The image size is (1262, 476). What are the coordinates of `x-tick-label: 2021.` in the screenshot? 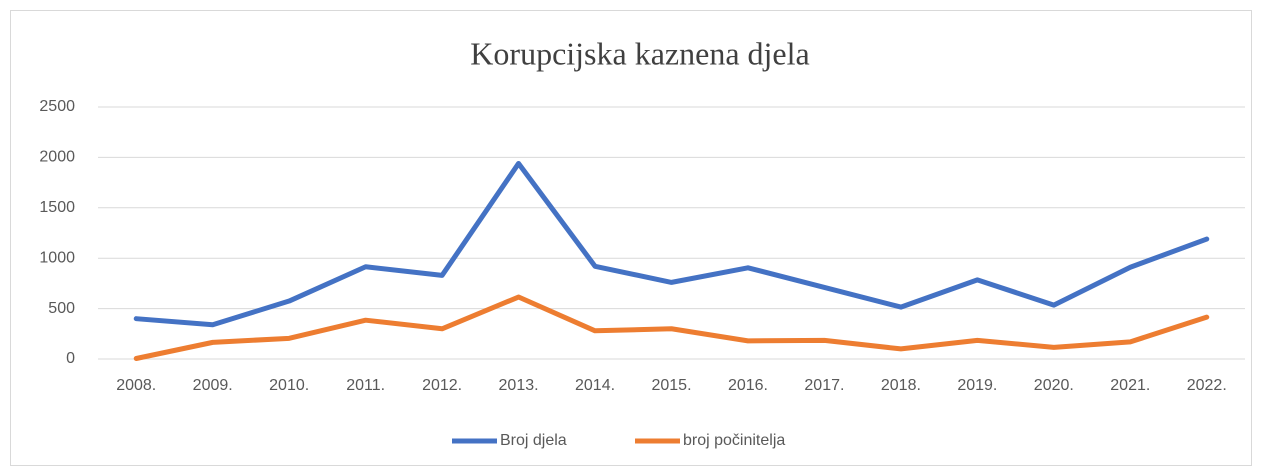 It's located at (1130, 385).